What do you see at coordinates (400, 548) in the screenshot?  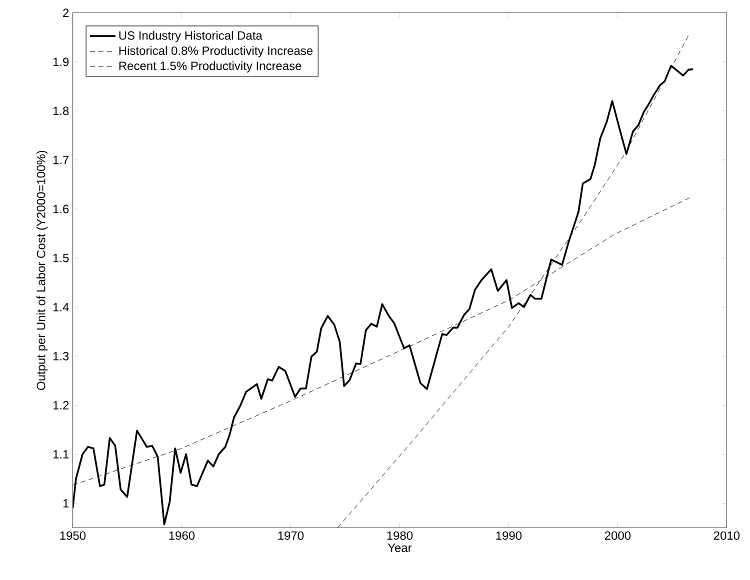 I see `x-axis-title: Year` at bounding box center [400, 548].